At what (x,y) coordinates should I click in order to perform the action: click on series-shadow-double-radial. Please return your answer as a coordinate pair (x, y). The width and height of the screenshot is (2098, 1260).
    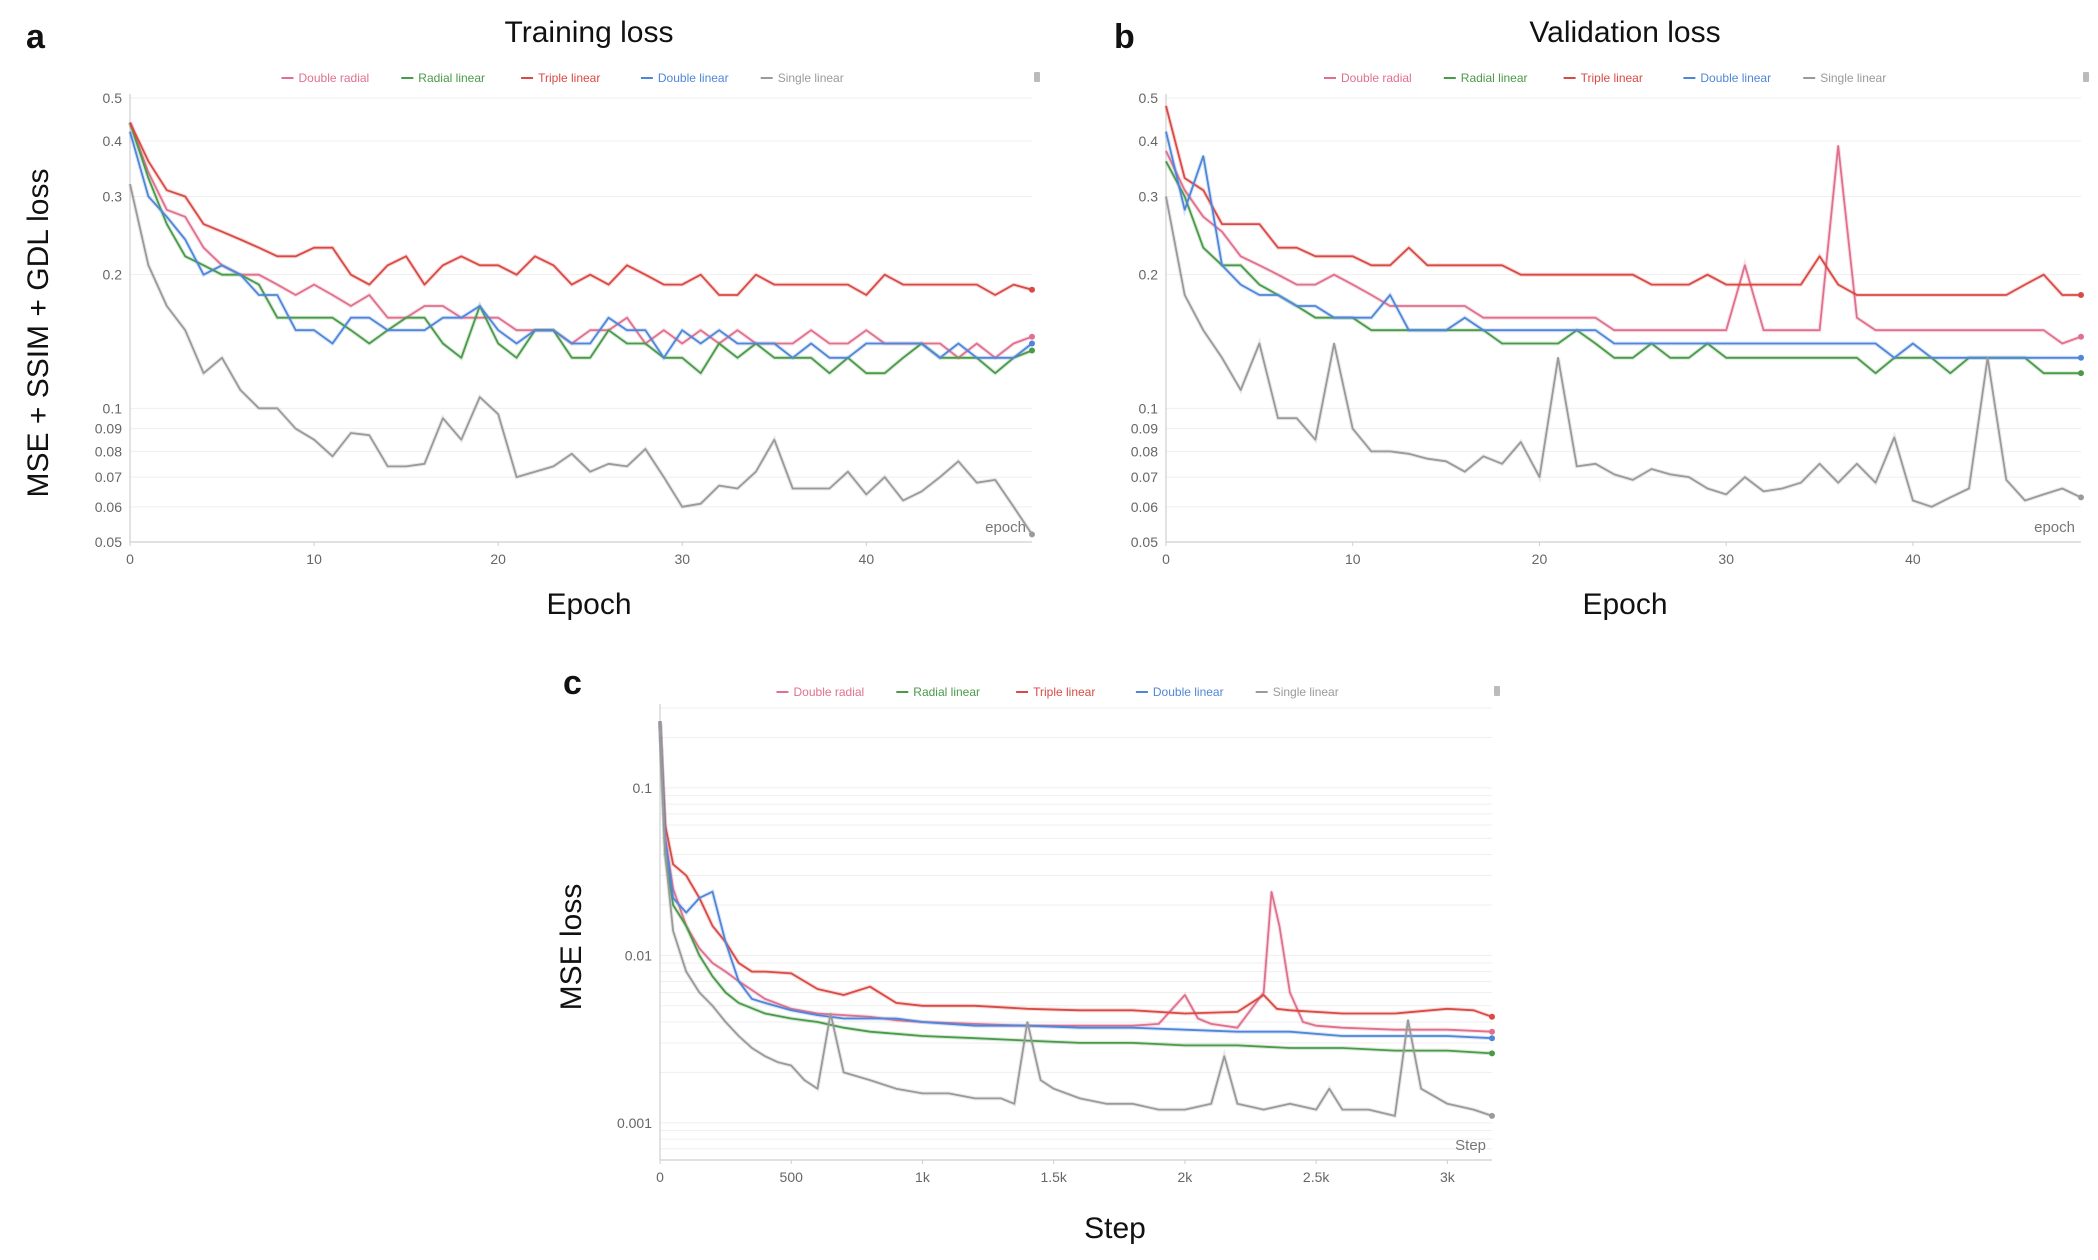
    Looking at the image, I should click on (1623, 245).